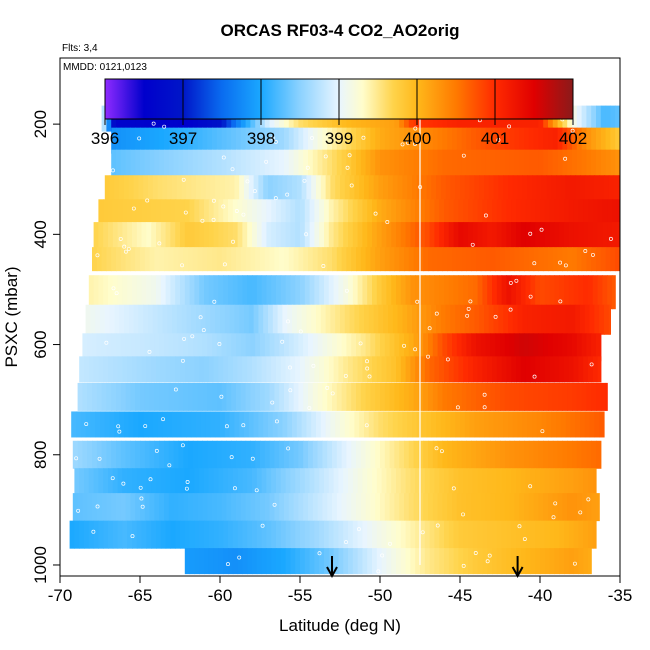 The image size is (650, 650). Describe the element at coordinates (220, 595) in the screenshot. I see `x-tick-label: -60` at that location.